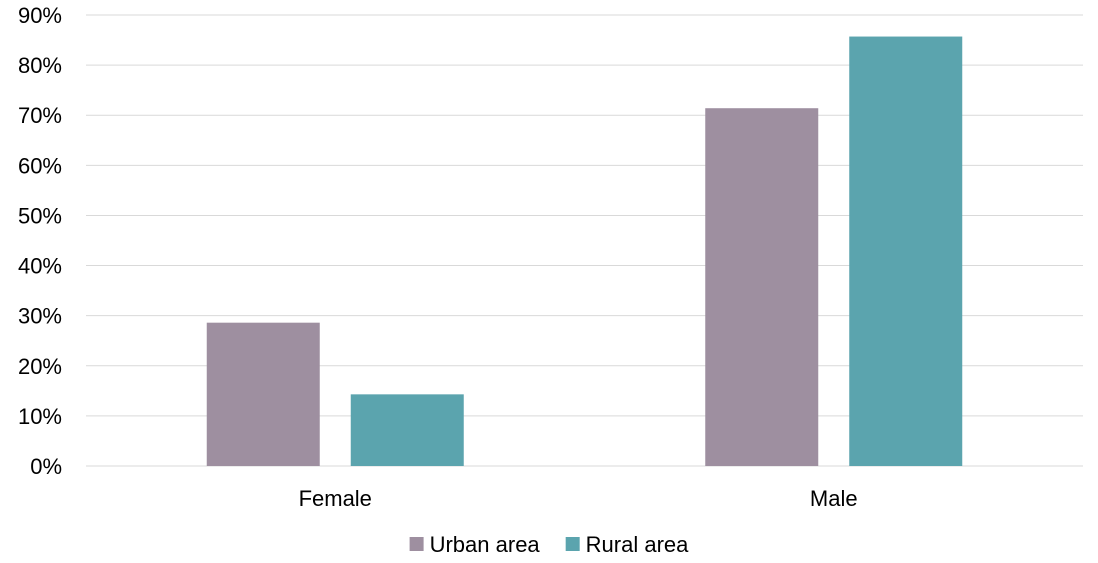  I want to click on y-tick-label: 80%, so click(40, 65).